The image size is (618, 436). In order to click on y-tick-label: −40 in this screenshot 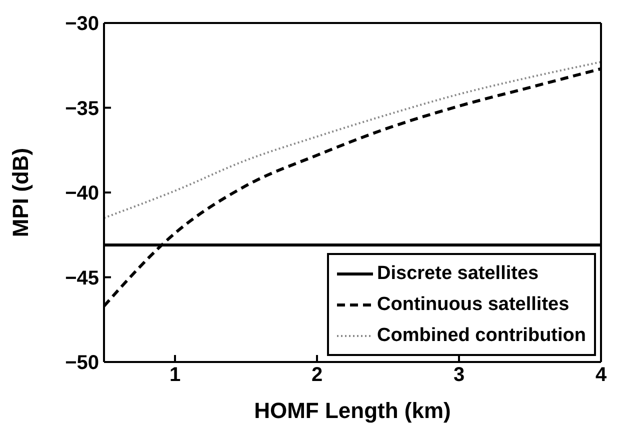, I will do `click(82, 193)`.